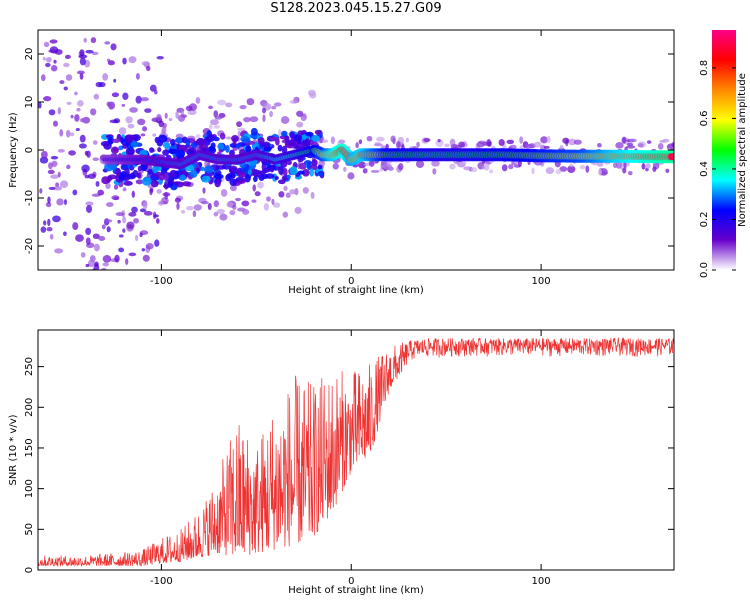 This screenshot has width=750, height=600. What do you see at coordinates (704, 220) in the screenshot?
I see `colorbar-tick-label: 0.2` at bounding box center [704, 220].